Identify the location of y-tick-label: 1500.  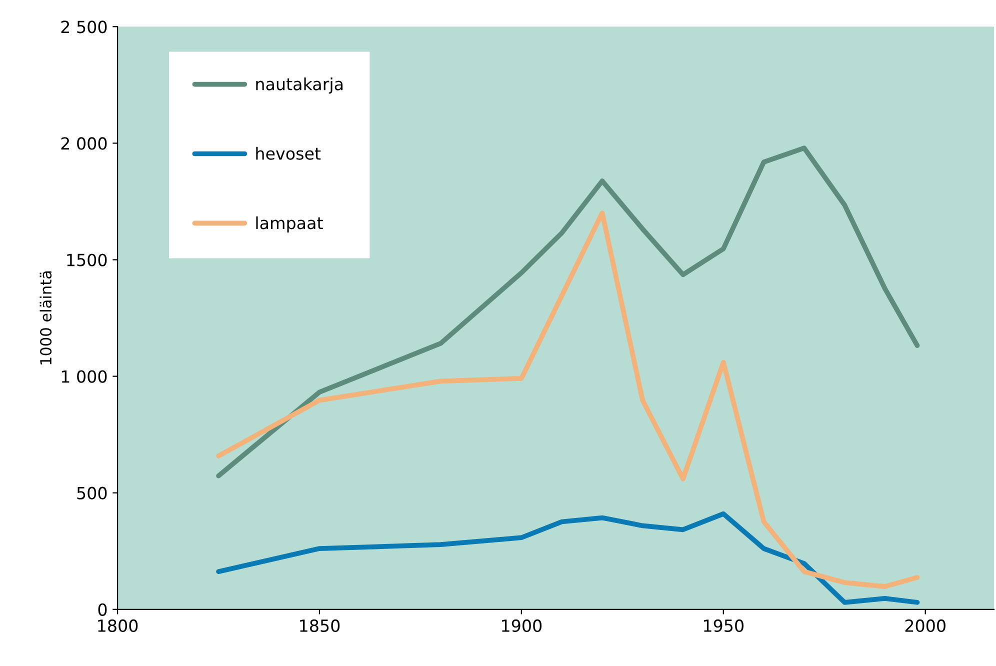
(87, 260).